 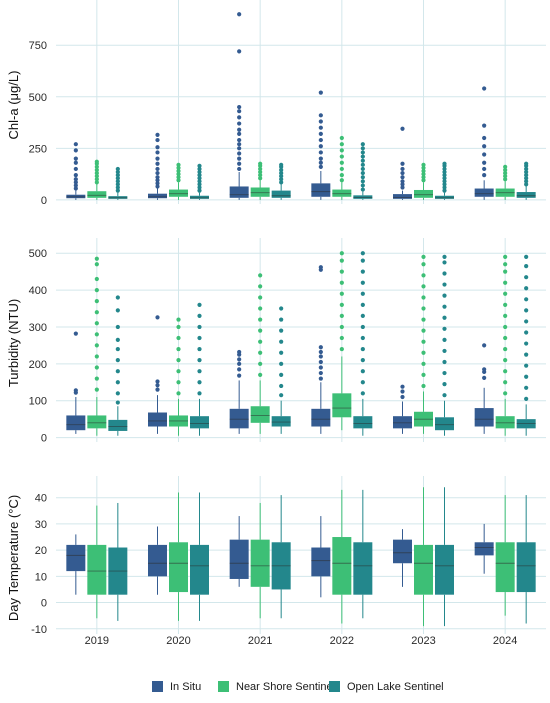 I want to click on y-tick-label: 400, so click(x=38, y=291).